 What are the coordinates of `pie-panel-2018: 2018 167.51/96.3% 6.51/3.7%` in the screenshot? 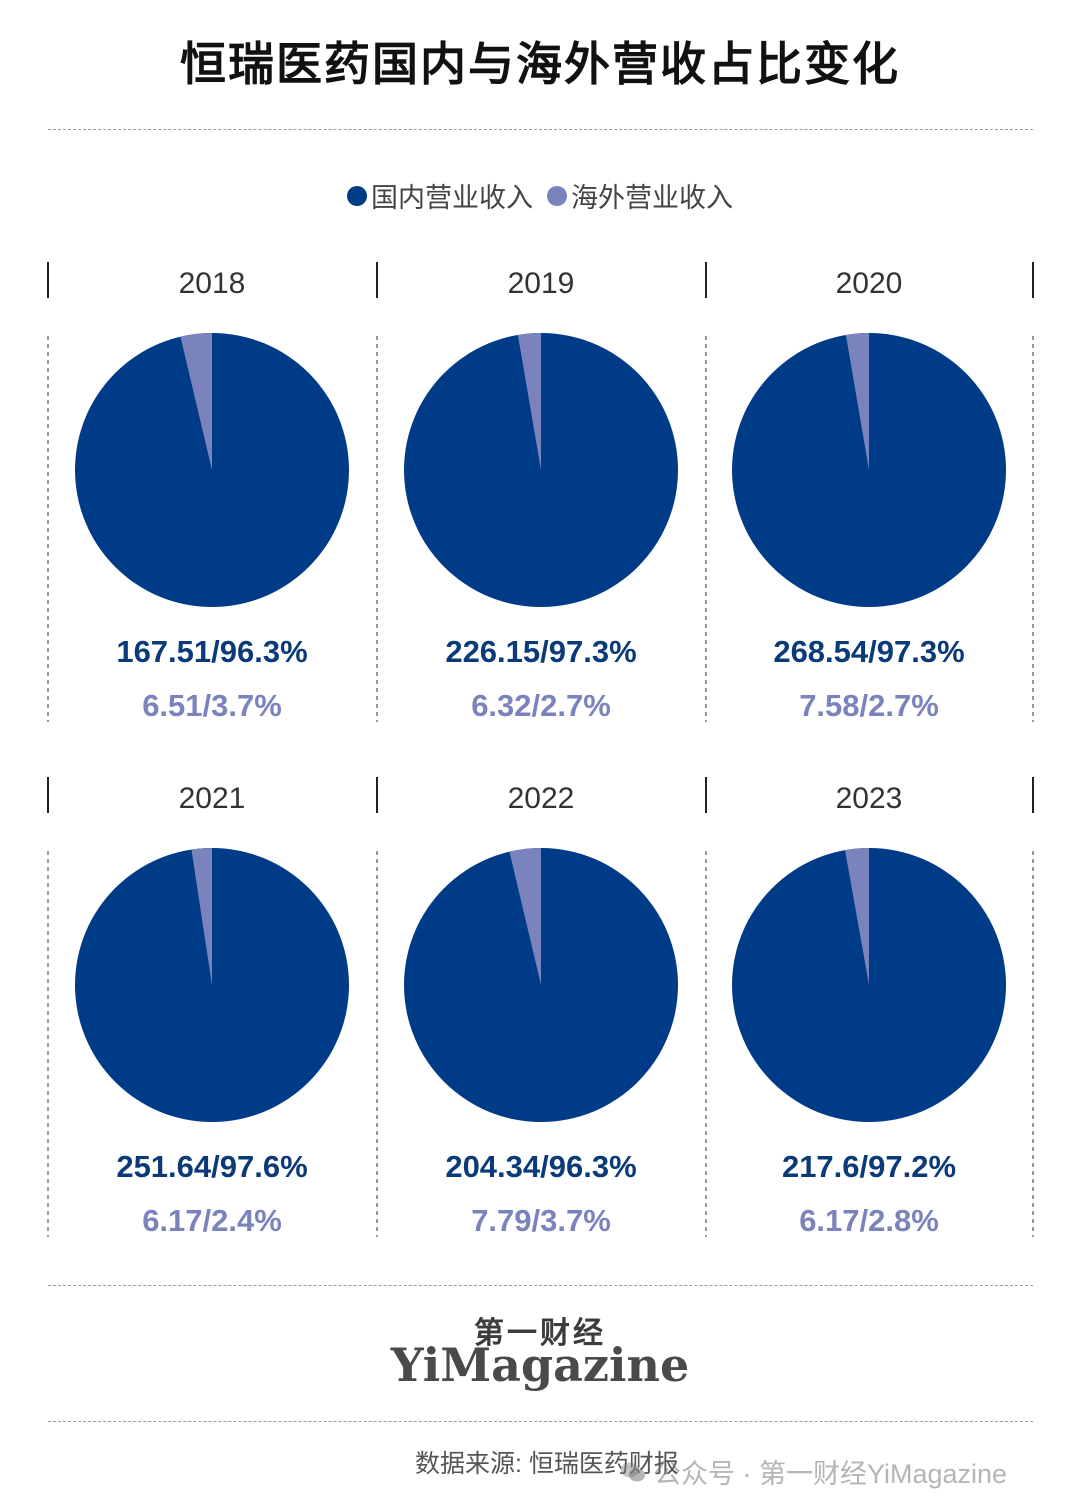 It's located at (212, 495).